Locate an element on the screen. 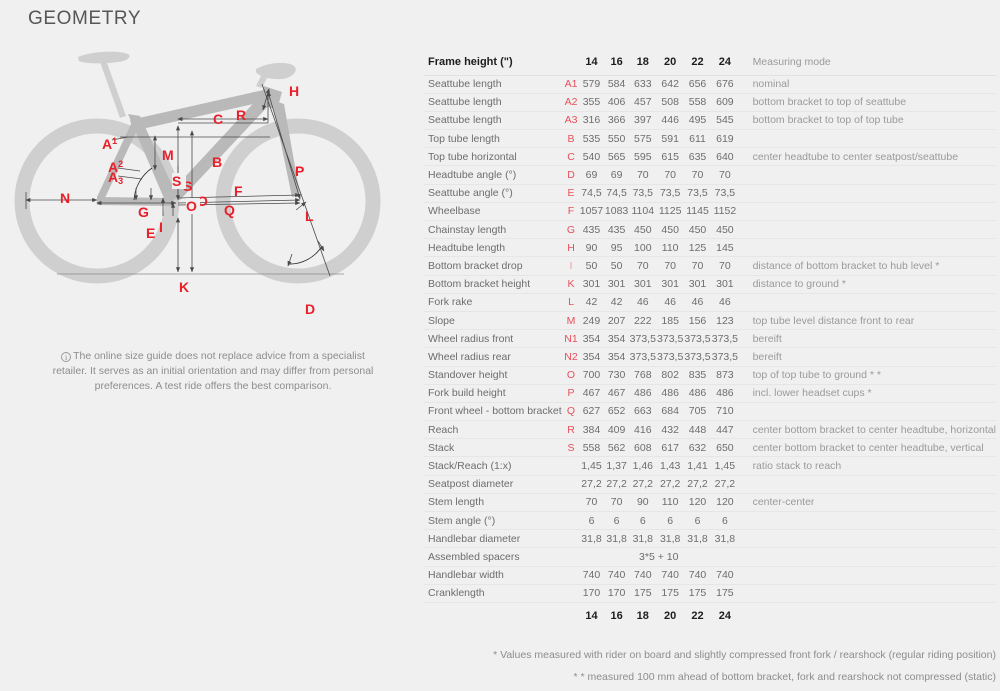  row-label: Seatpost diameter is located at coordinates (494, 484).